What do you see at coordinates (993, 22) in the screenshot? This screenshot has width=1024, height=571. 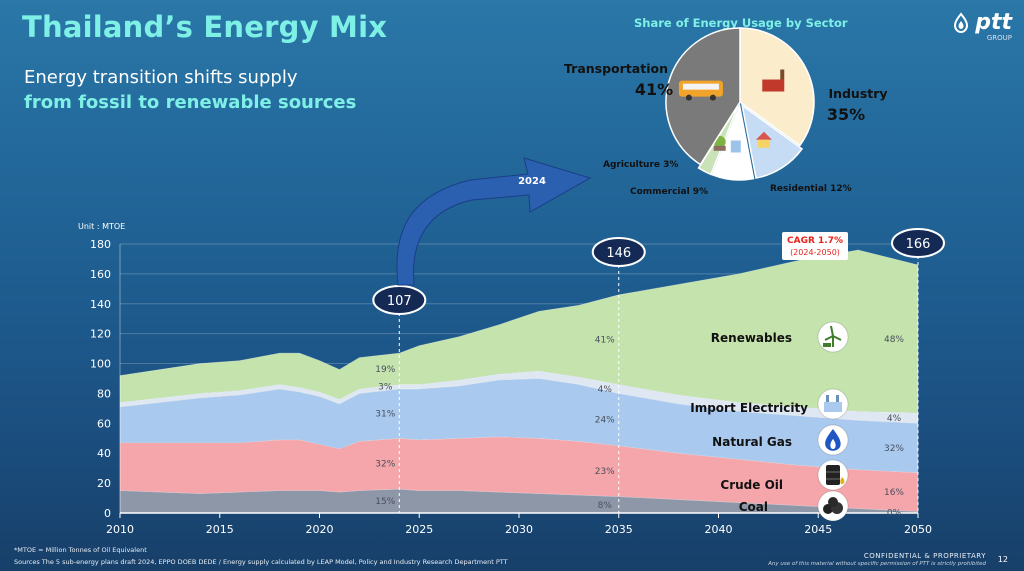 I see `logo-text: ptt` at bounding box center [993, 22].